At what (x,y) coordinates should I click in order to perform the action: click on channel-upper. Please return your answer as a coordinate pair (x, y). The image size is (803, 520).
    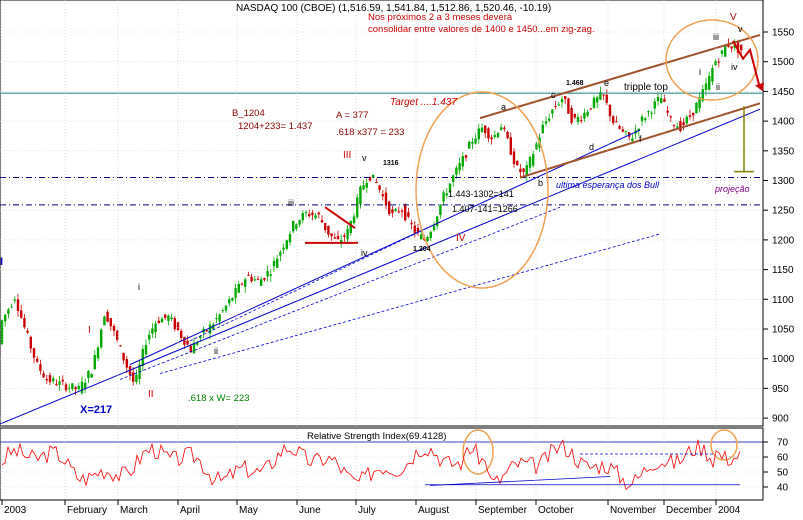
    Looking at the image, I should click on (620, 77).